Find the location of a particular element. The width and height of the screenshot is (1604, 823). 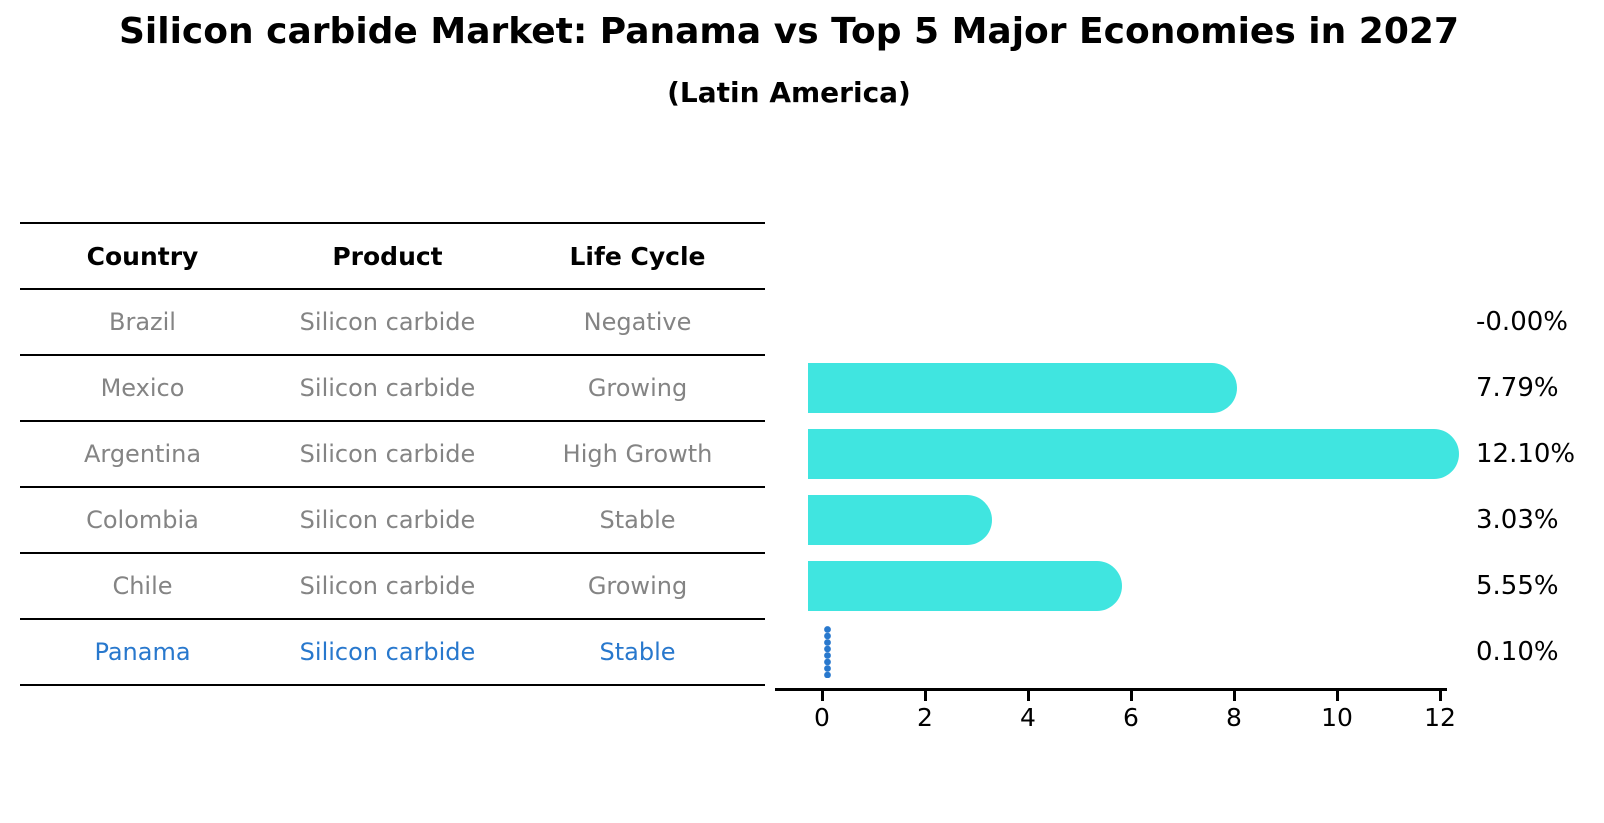

bar-argentina is located at coordinates (1133, 454).